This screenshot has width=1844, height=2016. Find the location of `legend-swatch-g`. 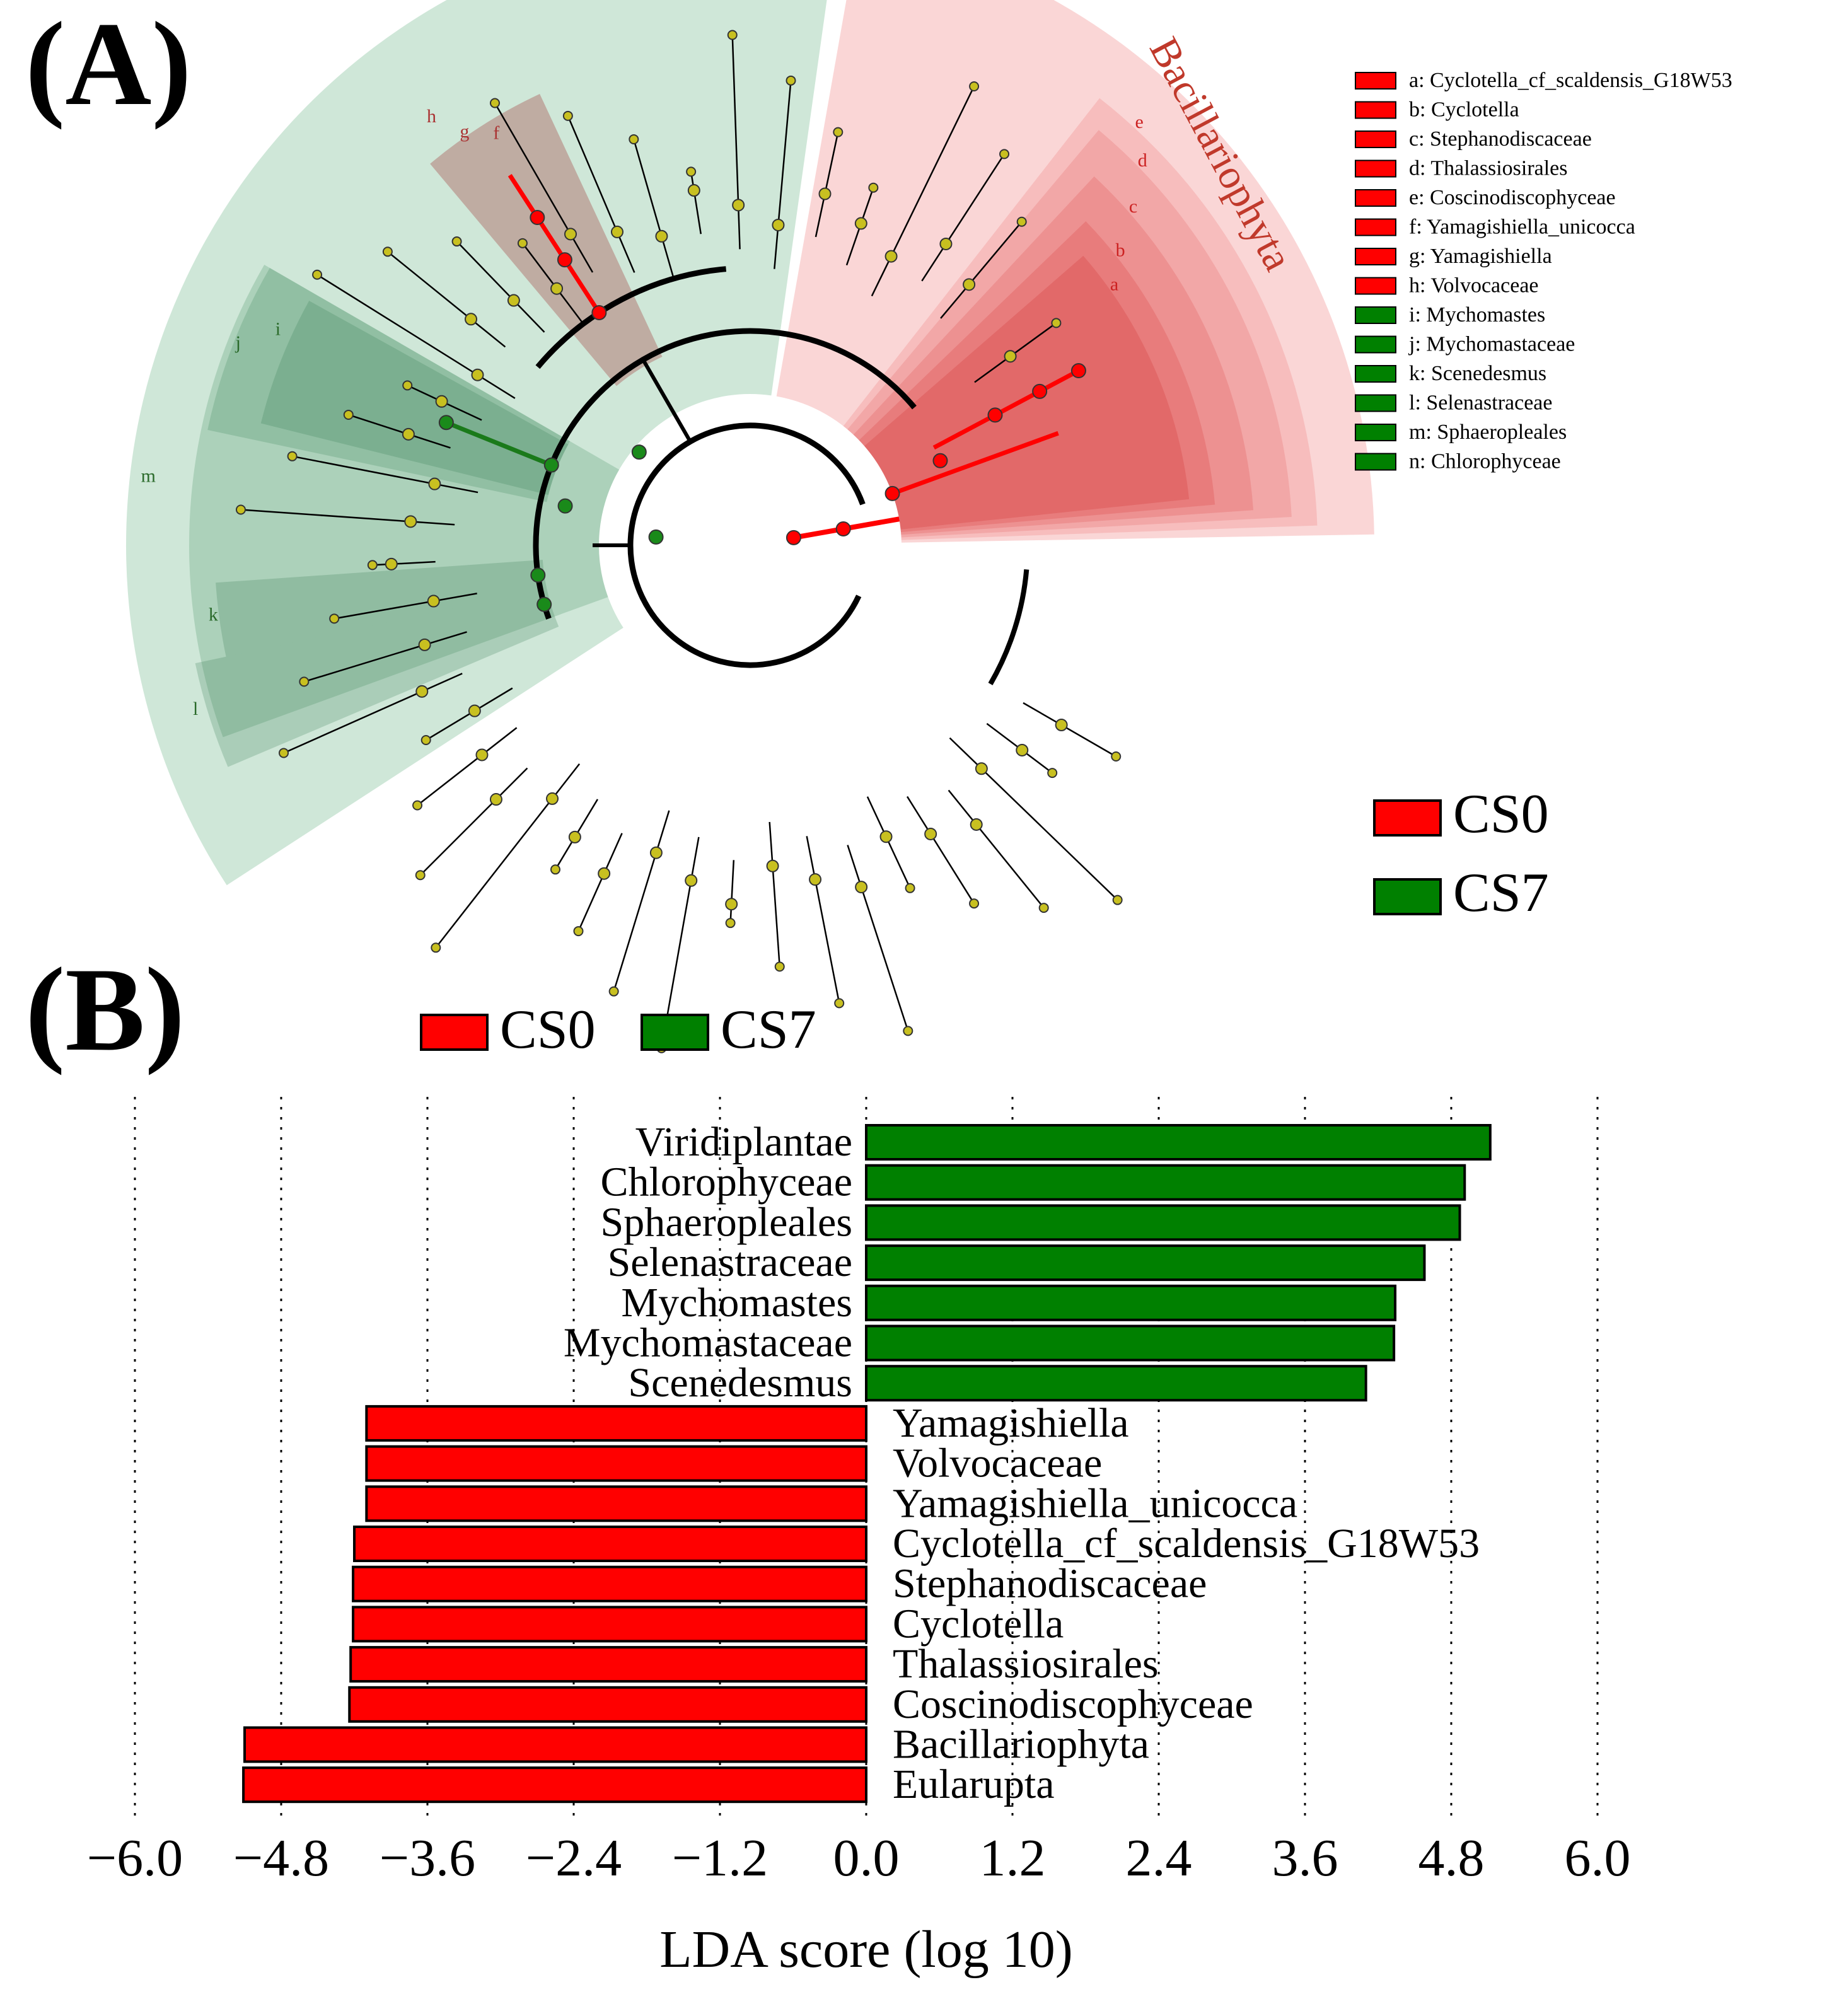

legend-swatch-g is located at coordinates (1375, 256).